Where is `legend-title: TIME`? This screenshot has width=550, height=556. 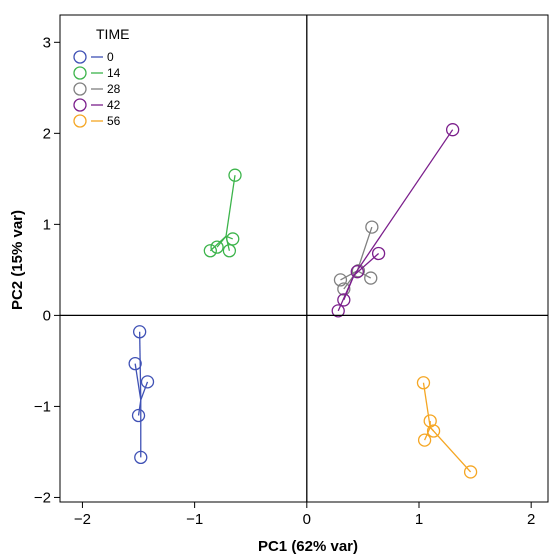
legend-title: TIME is located at coordinates (112, 34).